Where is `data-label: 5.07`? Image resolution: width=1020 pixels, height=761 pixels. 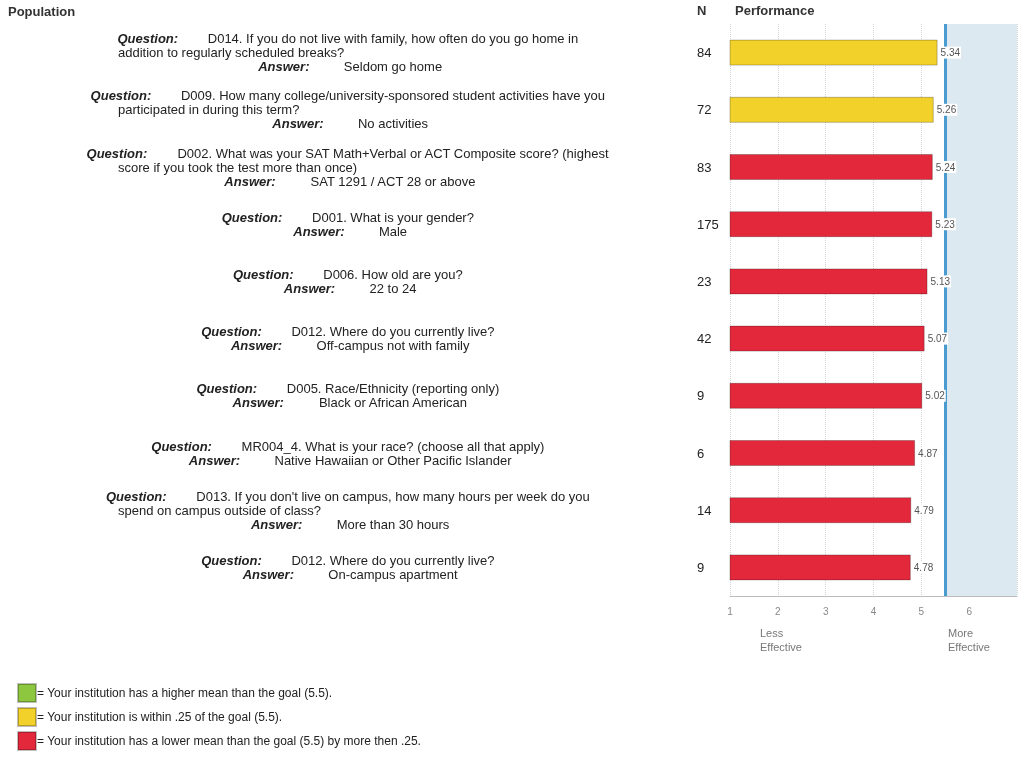 data-label: 5.07 is located at coordinates (937, 339).